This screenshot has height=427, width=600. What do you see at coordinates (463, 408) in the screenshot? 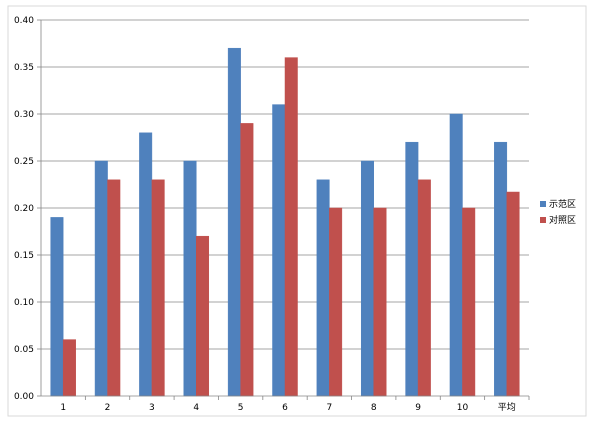
I see `x-tick-label: 10` at bounding box center [463, 408].